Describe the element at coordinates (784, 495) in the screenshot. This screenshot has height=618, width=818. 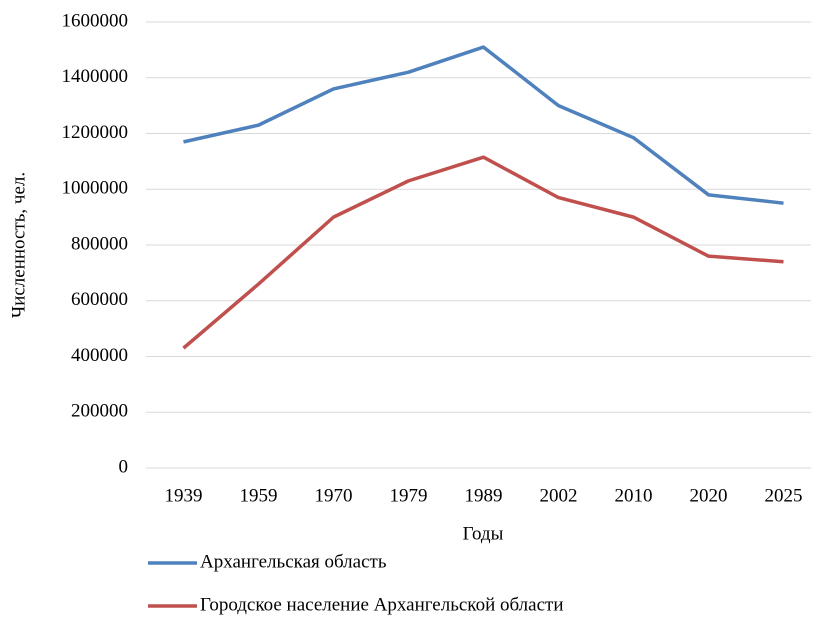
I see `x-tick-label: 2025` at that location.